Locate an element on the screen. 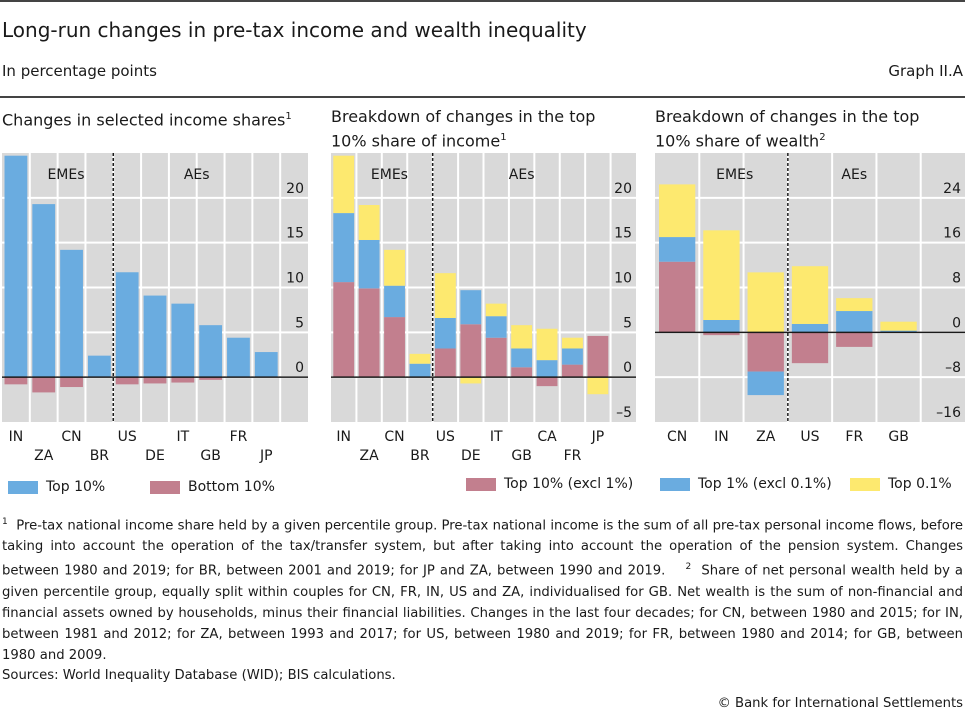 This screenshot has width=965, height=724. graph-id: Graph II.A is located at coordinates (925, 71).